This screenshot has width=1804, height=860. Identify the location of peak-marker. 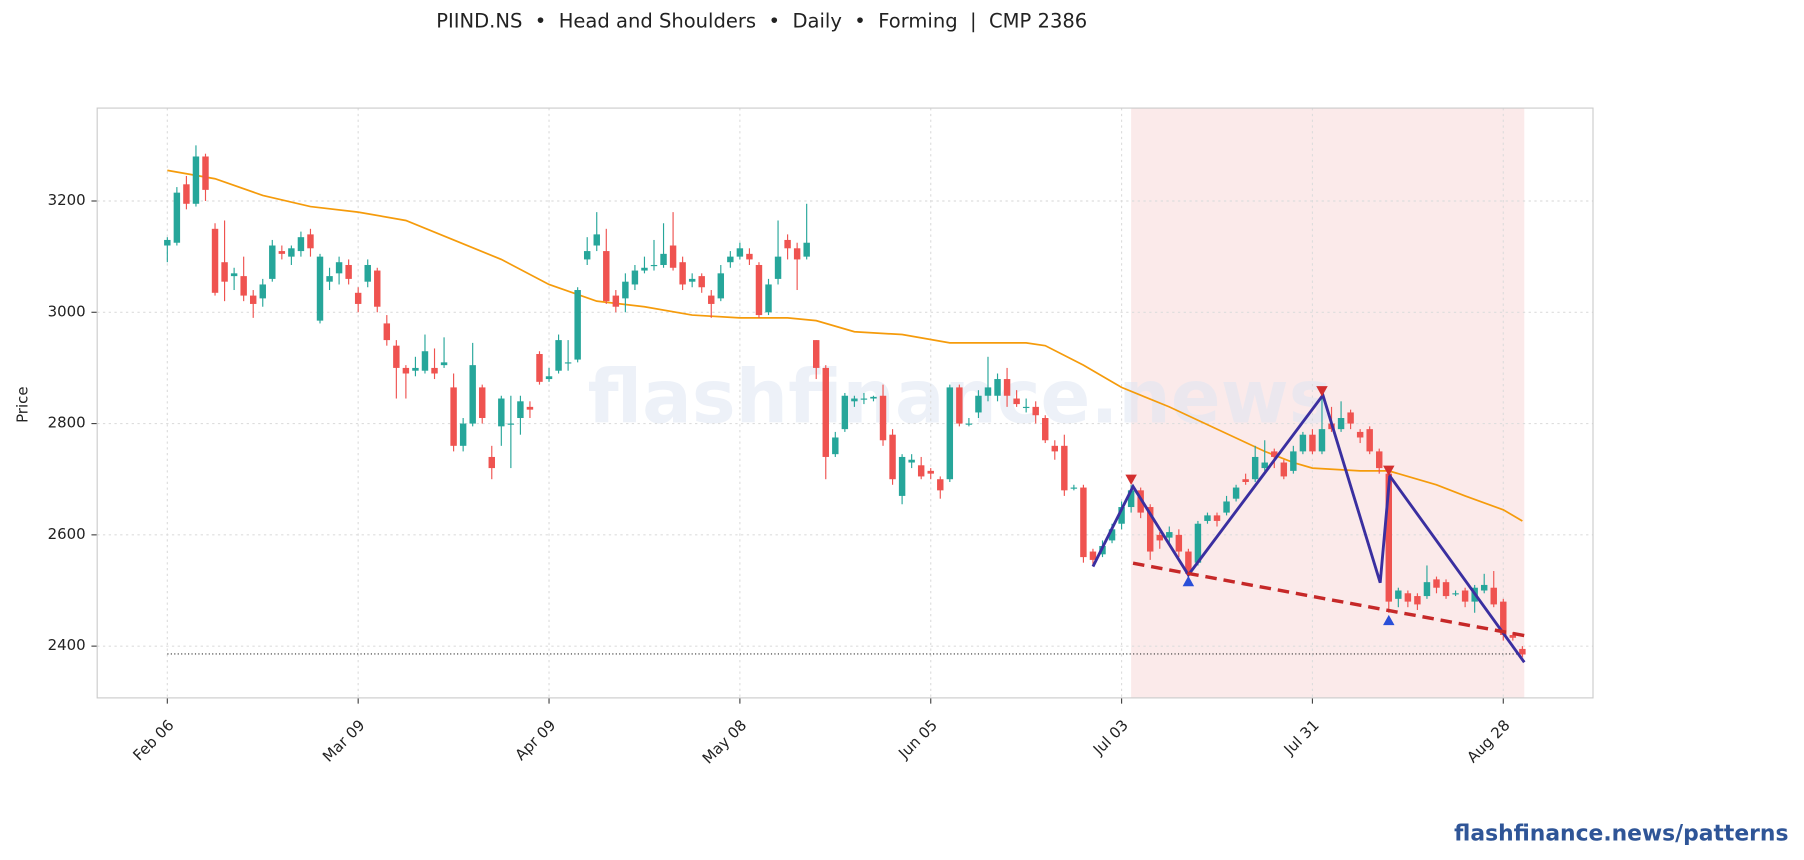
(1322, 391).